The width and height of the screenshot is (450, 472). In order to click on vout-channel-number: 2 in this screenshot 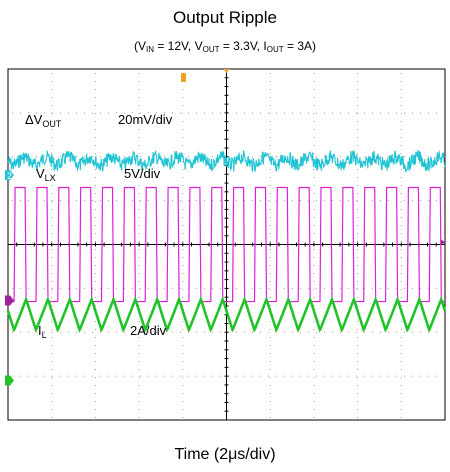, I will do `click(9, 176)`.